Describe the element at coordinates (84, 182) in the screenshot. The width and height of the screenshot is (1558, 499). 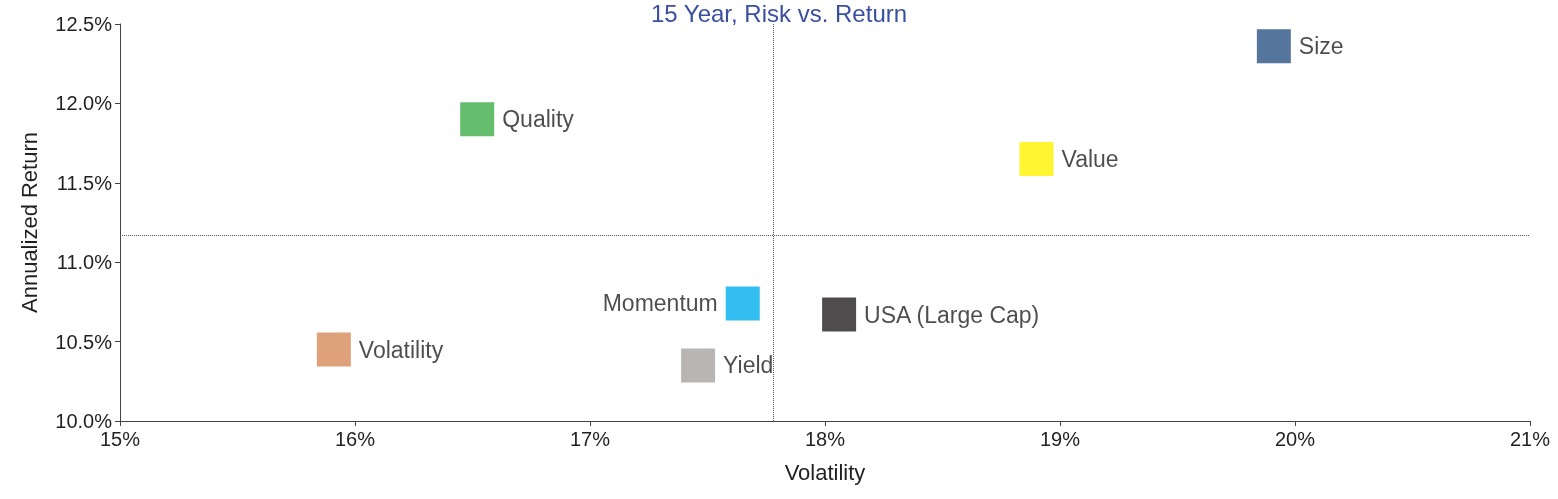
I see `y-tick-label: 11.5%` at that location.